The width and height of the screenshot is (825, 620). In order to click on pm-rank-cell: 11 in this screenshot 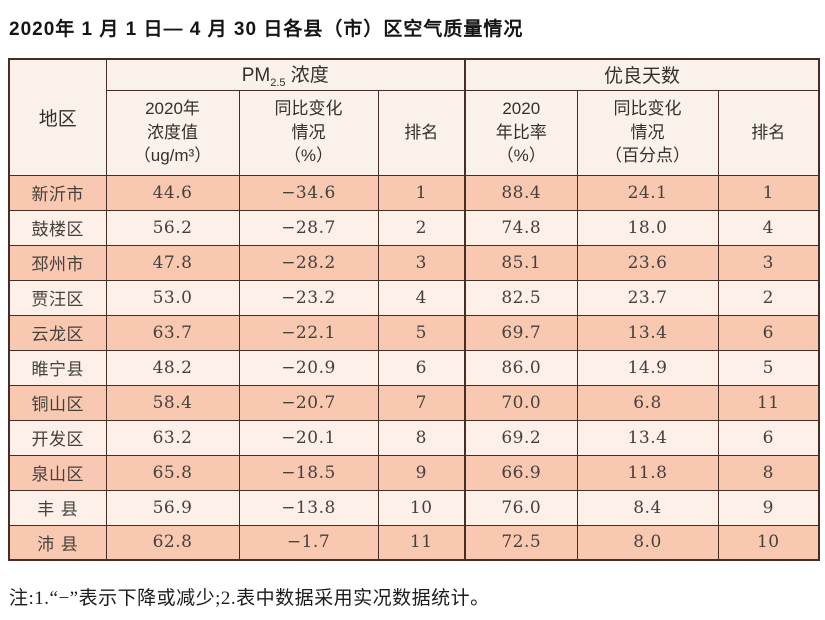, I will do `click(421, 542)`.